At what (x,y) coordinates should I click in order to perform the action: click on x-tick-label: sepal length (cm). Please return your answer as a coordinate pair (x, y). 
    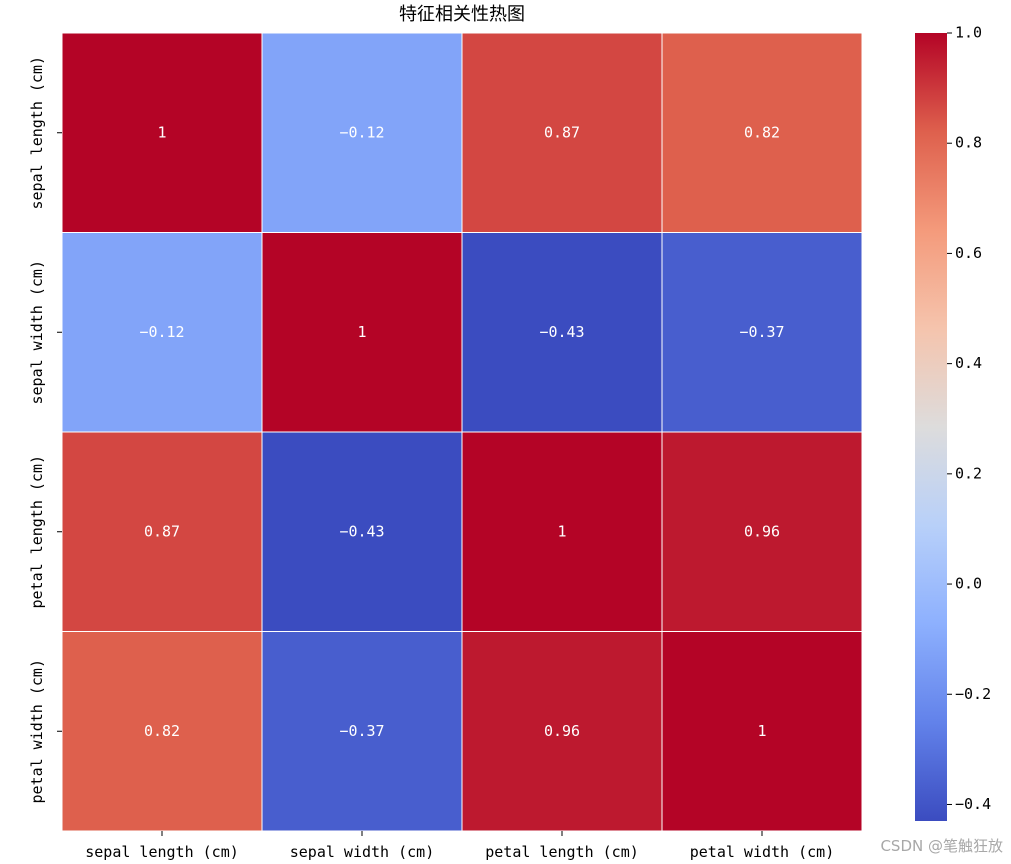
    Looking at the image, I should click on (162, 852).